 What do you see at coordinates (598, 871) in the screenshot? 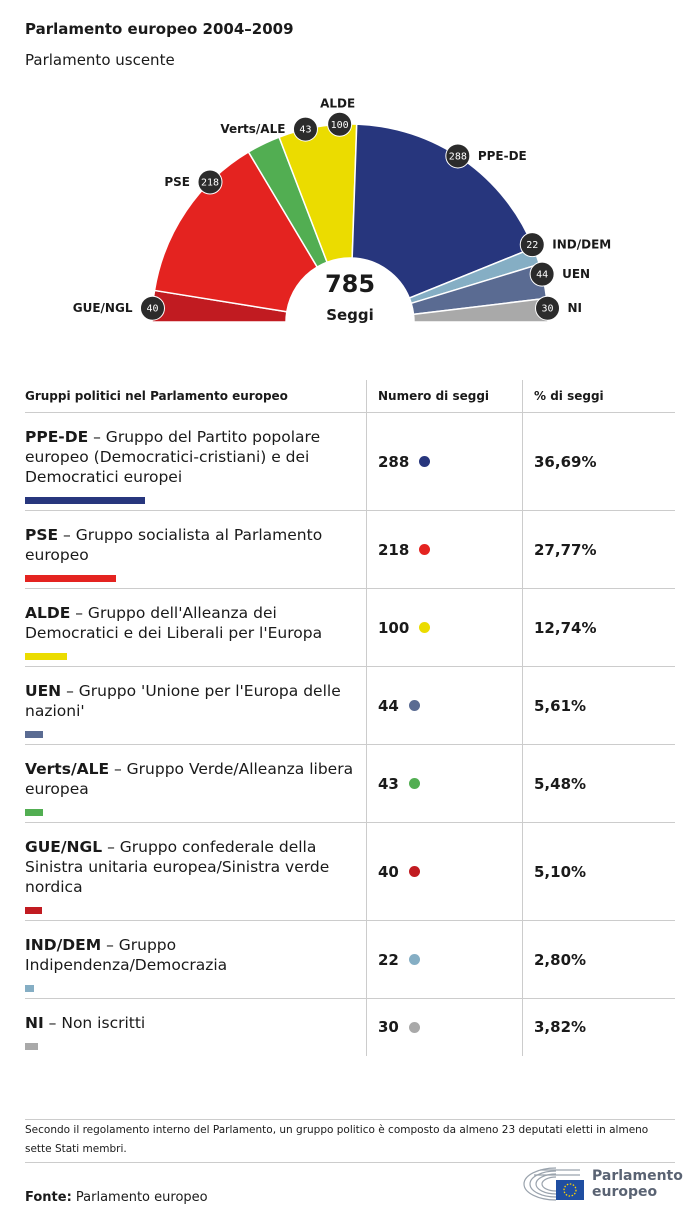
I see `percent-cell: 5,10%` at bounding box center [598, 871].